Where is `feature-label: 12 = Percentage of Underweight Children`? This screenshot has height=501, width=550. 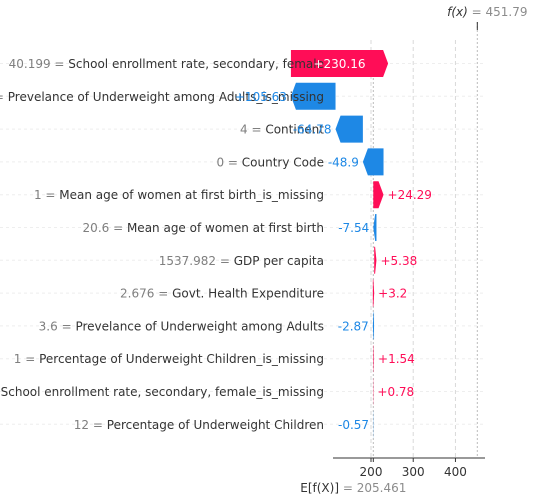 feature-label: 12 = Percentage of Underweight Children is located at coordinates (199, 425).